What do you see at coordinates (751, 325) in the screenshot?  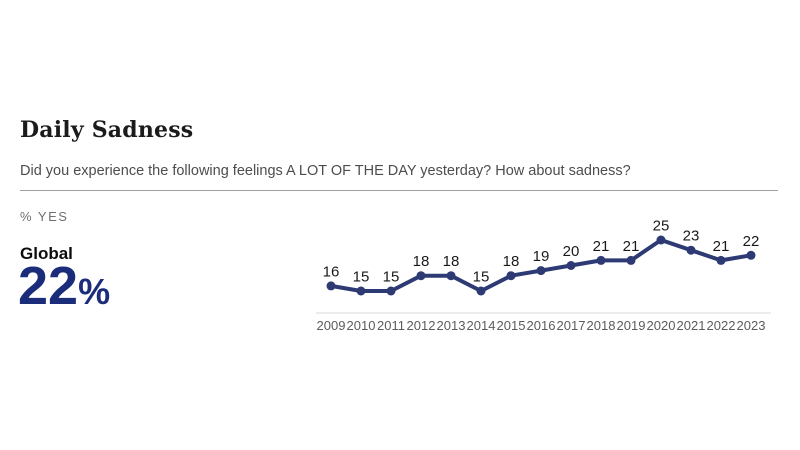 I see `chart-year-label: 2023` at bounding box center [751, 325].